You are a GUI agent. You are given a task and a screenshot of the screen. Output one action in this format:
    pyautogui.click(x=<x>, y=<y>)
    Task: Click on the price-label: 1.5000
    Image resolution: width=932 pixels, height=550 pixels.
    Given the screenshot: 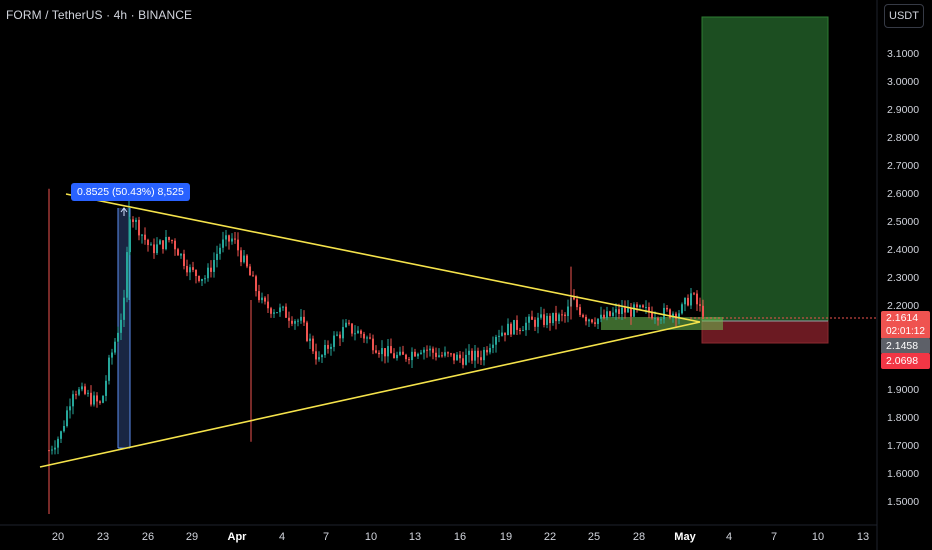 What is the action you would take?
    pyautogui.click(x=903, y=502)
    